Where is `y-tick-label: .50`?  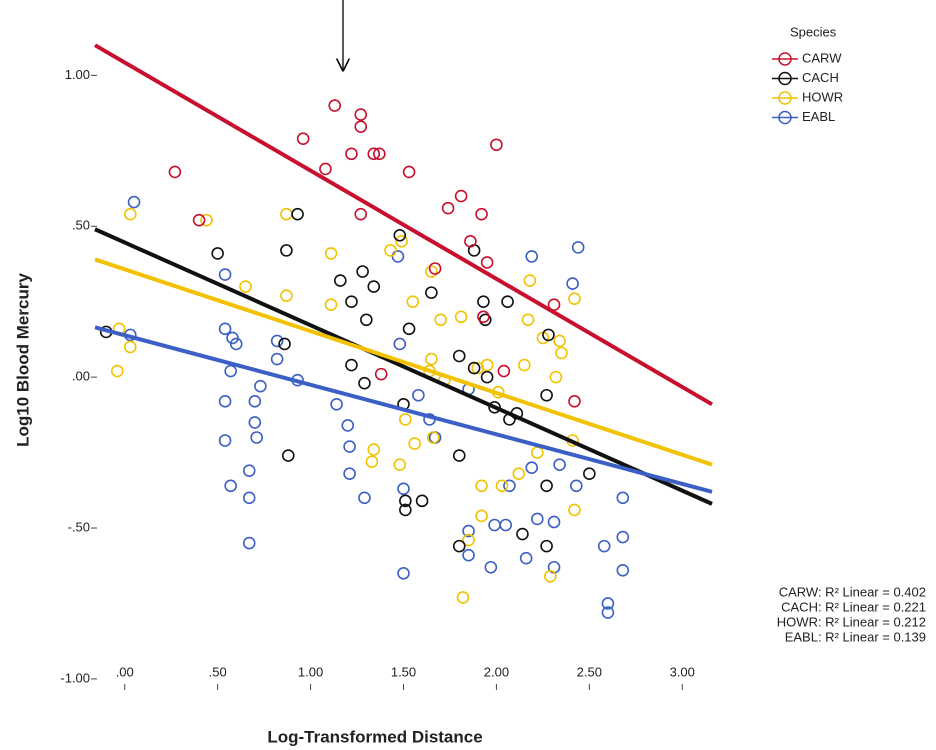
y-tick-label: .50 is located at coordinates (81, 225).